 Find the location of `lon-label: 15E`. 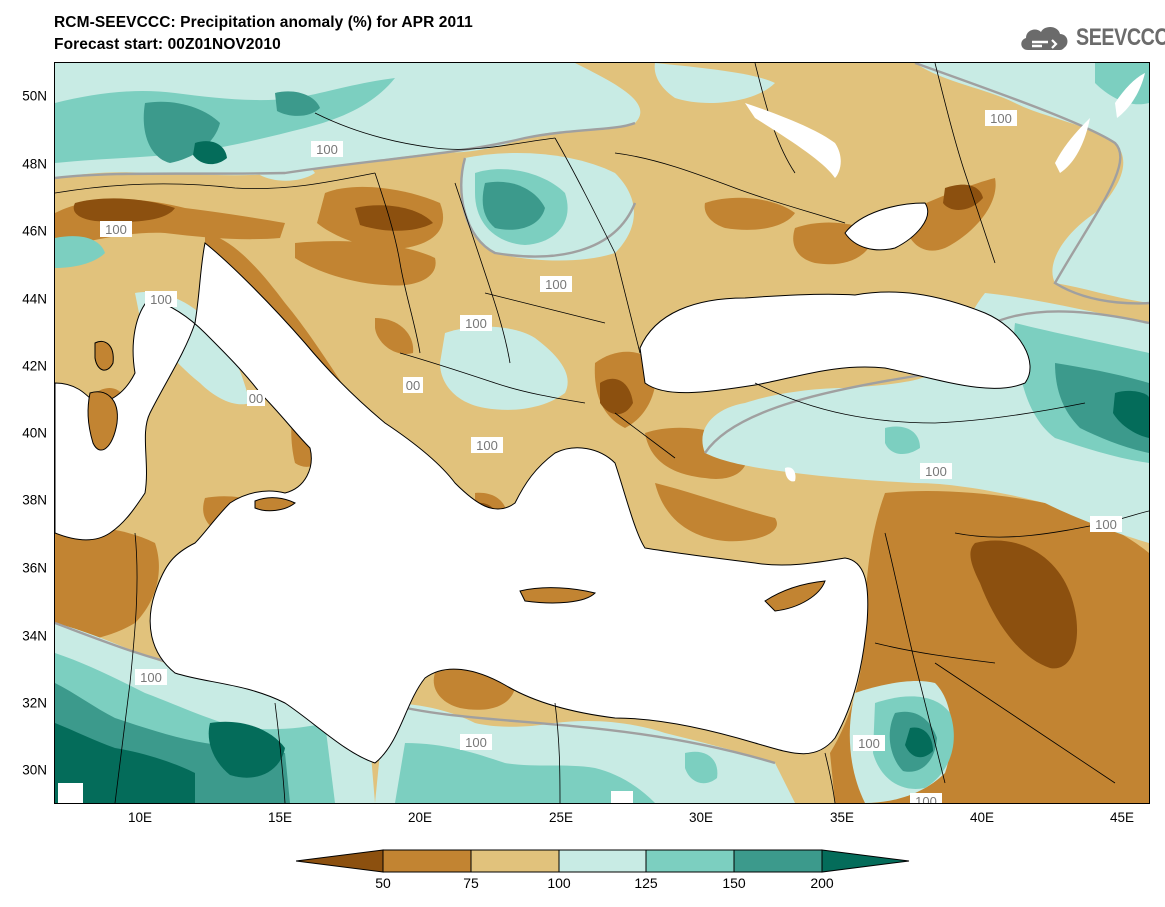

lon-label: 15E is located at coordinates (280, 817).